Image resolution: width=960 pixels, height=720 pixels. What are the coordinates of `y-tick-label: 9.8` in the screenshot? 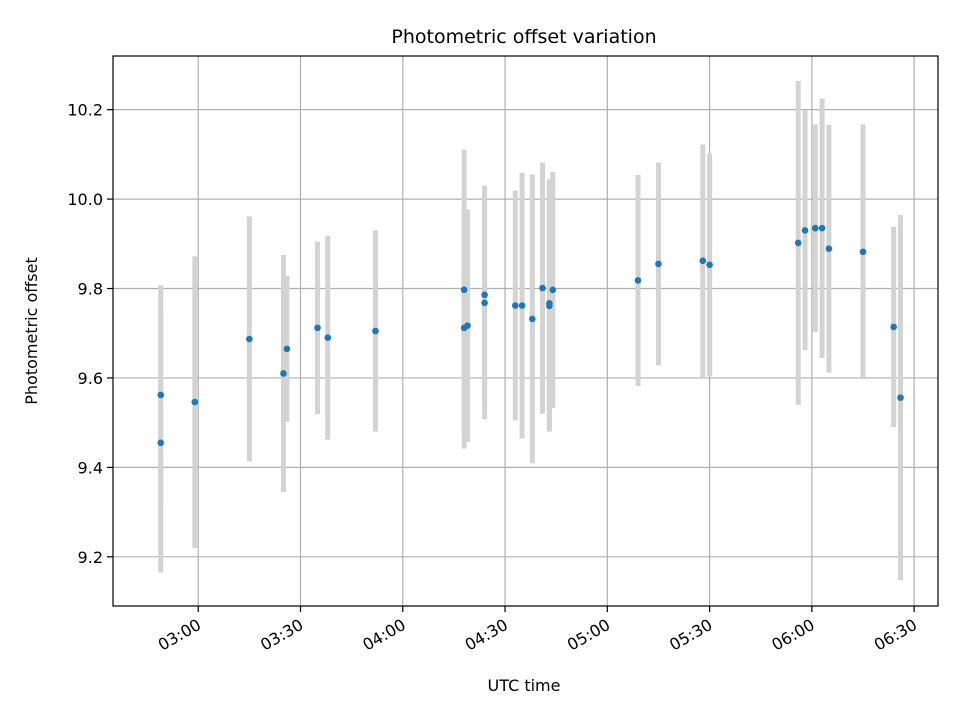 It's located at (90, 289).